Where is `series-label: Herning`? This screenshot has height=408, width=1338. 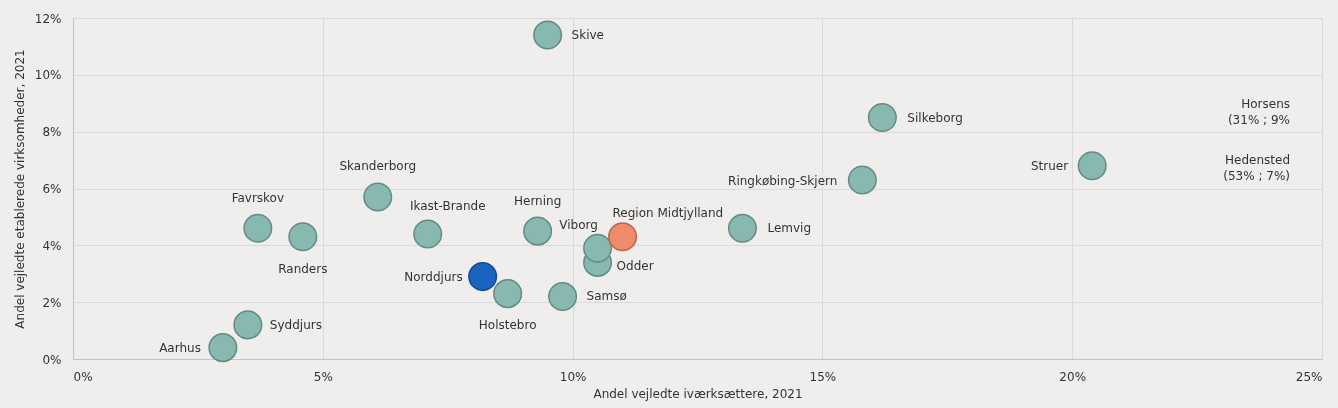
series-label: Herning is located at coordinates (537, 201).